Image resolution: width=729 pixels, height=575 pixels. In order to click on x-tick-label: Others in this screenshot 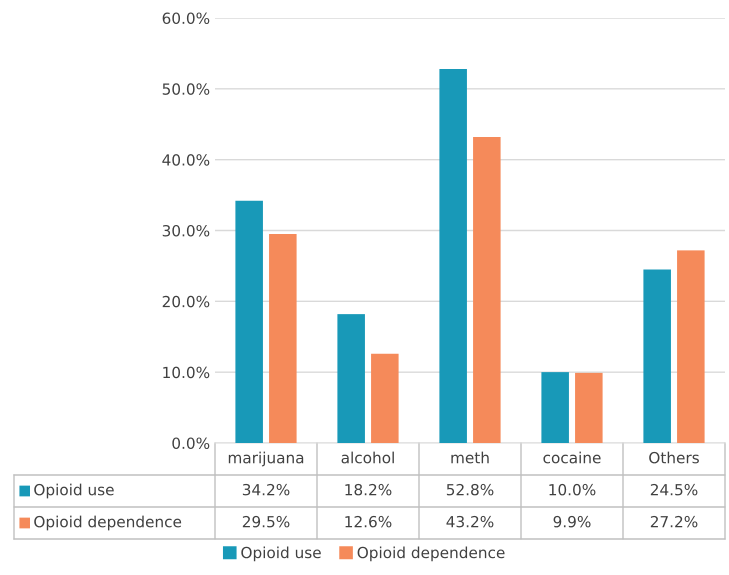, I will do `click(674, 458)`.